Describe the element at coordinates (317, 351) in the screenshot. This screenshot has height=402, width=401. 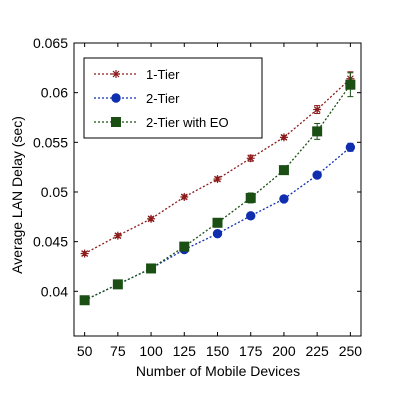
I see `x-tick-label: 225` at that location.